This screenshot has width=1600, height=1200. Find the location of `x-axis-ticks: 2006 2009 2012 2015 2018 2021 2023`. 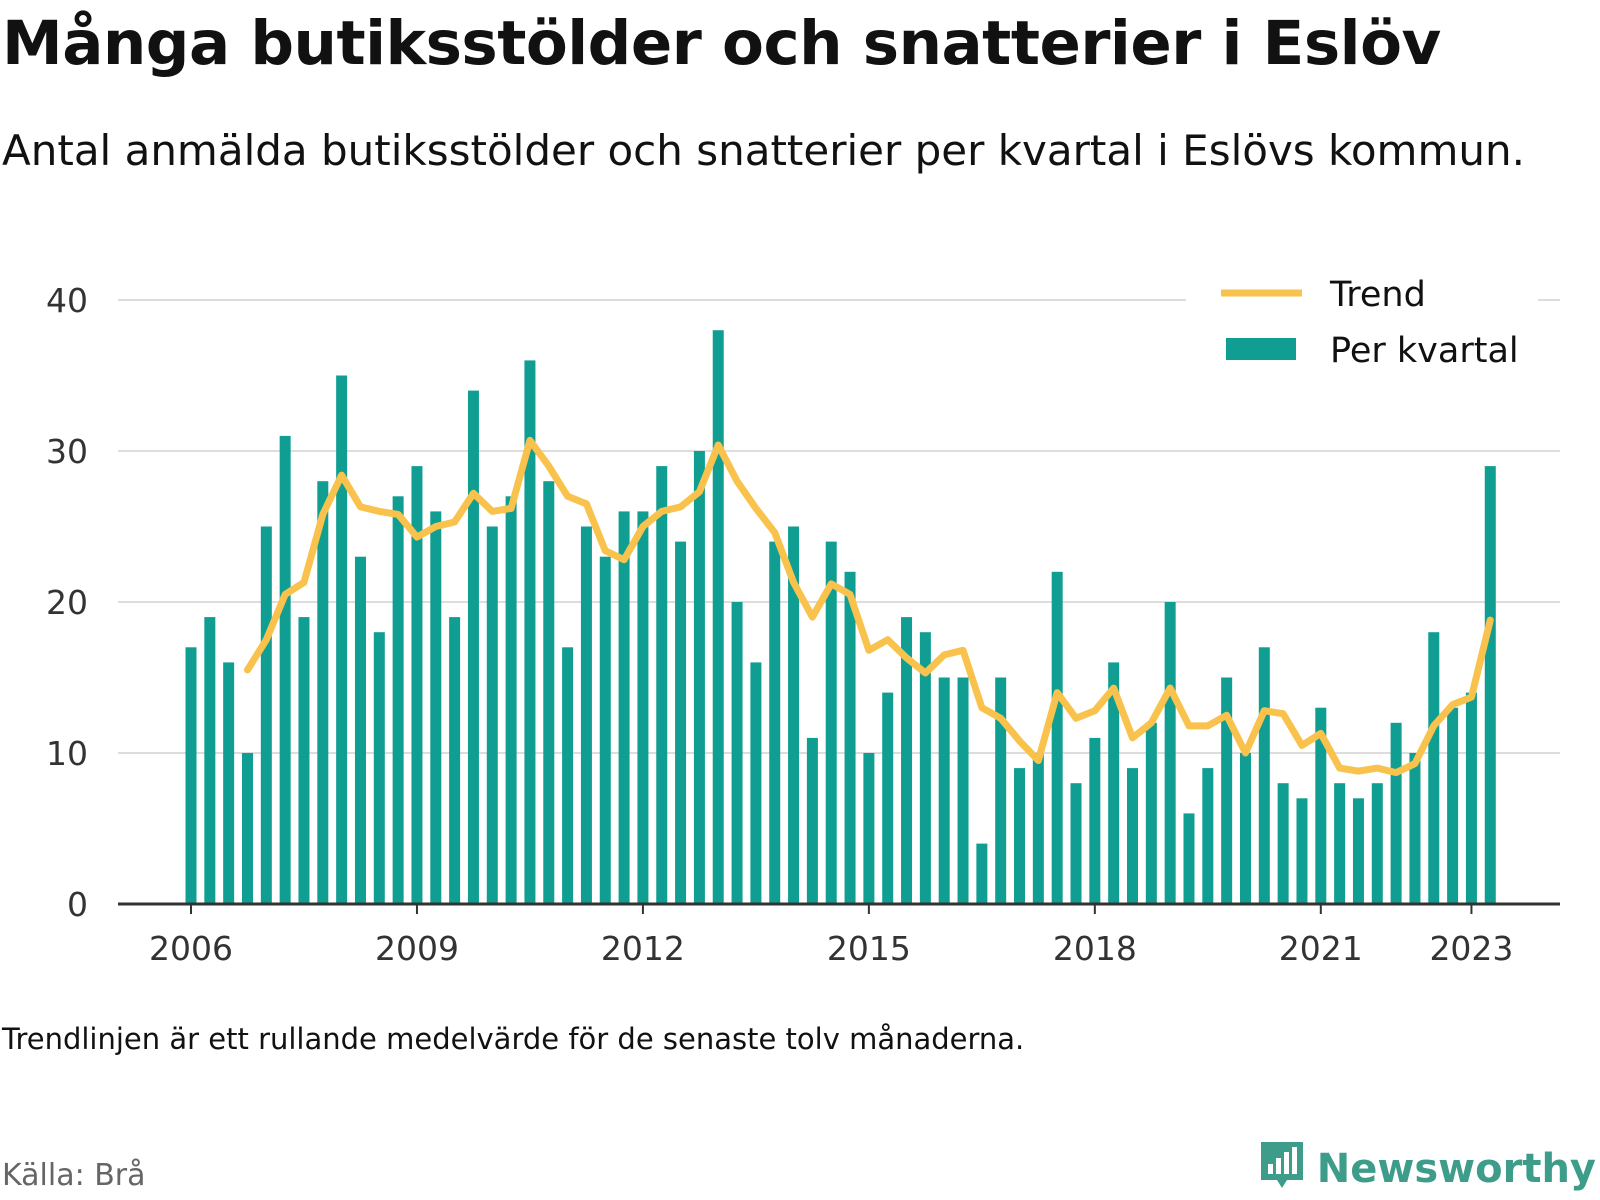

x-axis-ticks: 2006 2009 2012 2015 2018 2021 2023 is located at coordinates (831, 936).